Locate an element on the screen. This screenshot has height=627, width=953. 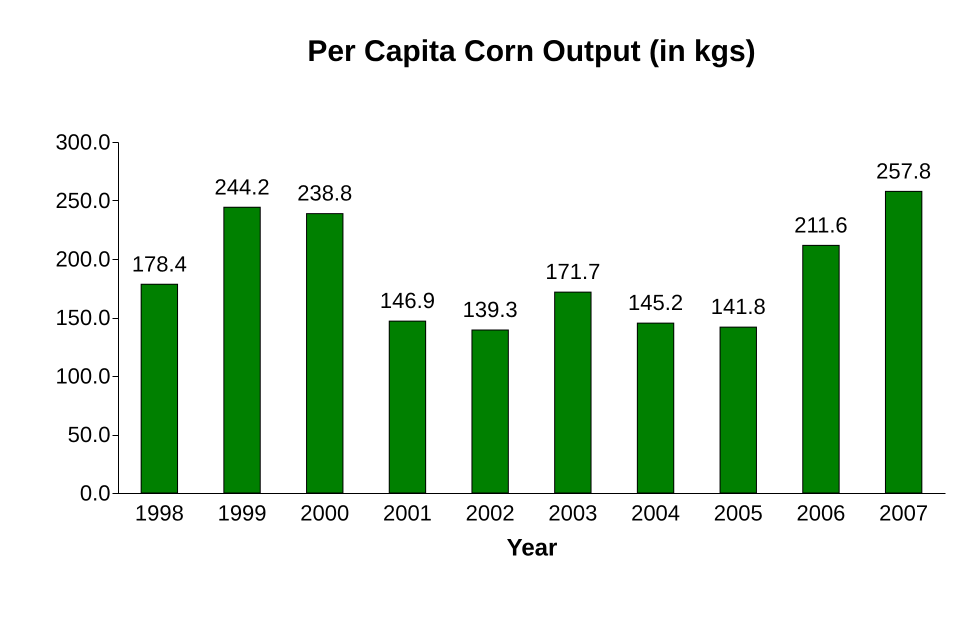
x-tick-label: 2006 is located at coordinates (821, 513).